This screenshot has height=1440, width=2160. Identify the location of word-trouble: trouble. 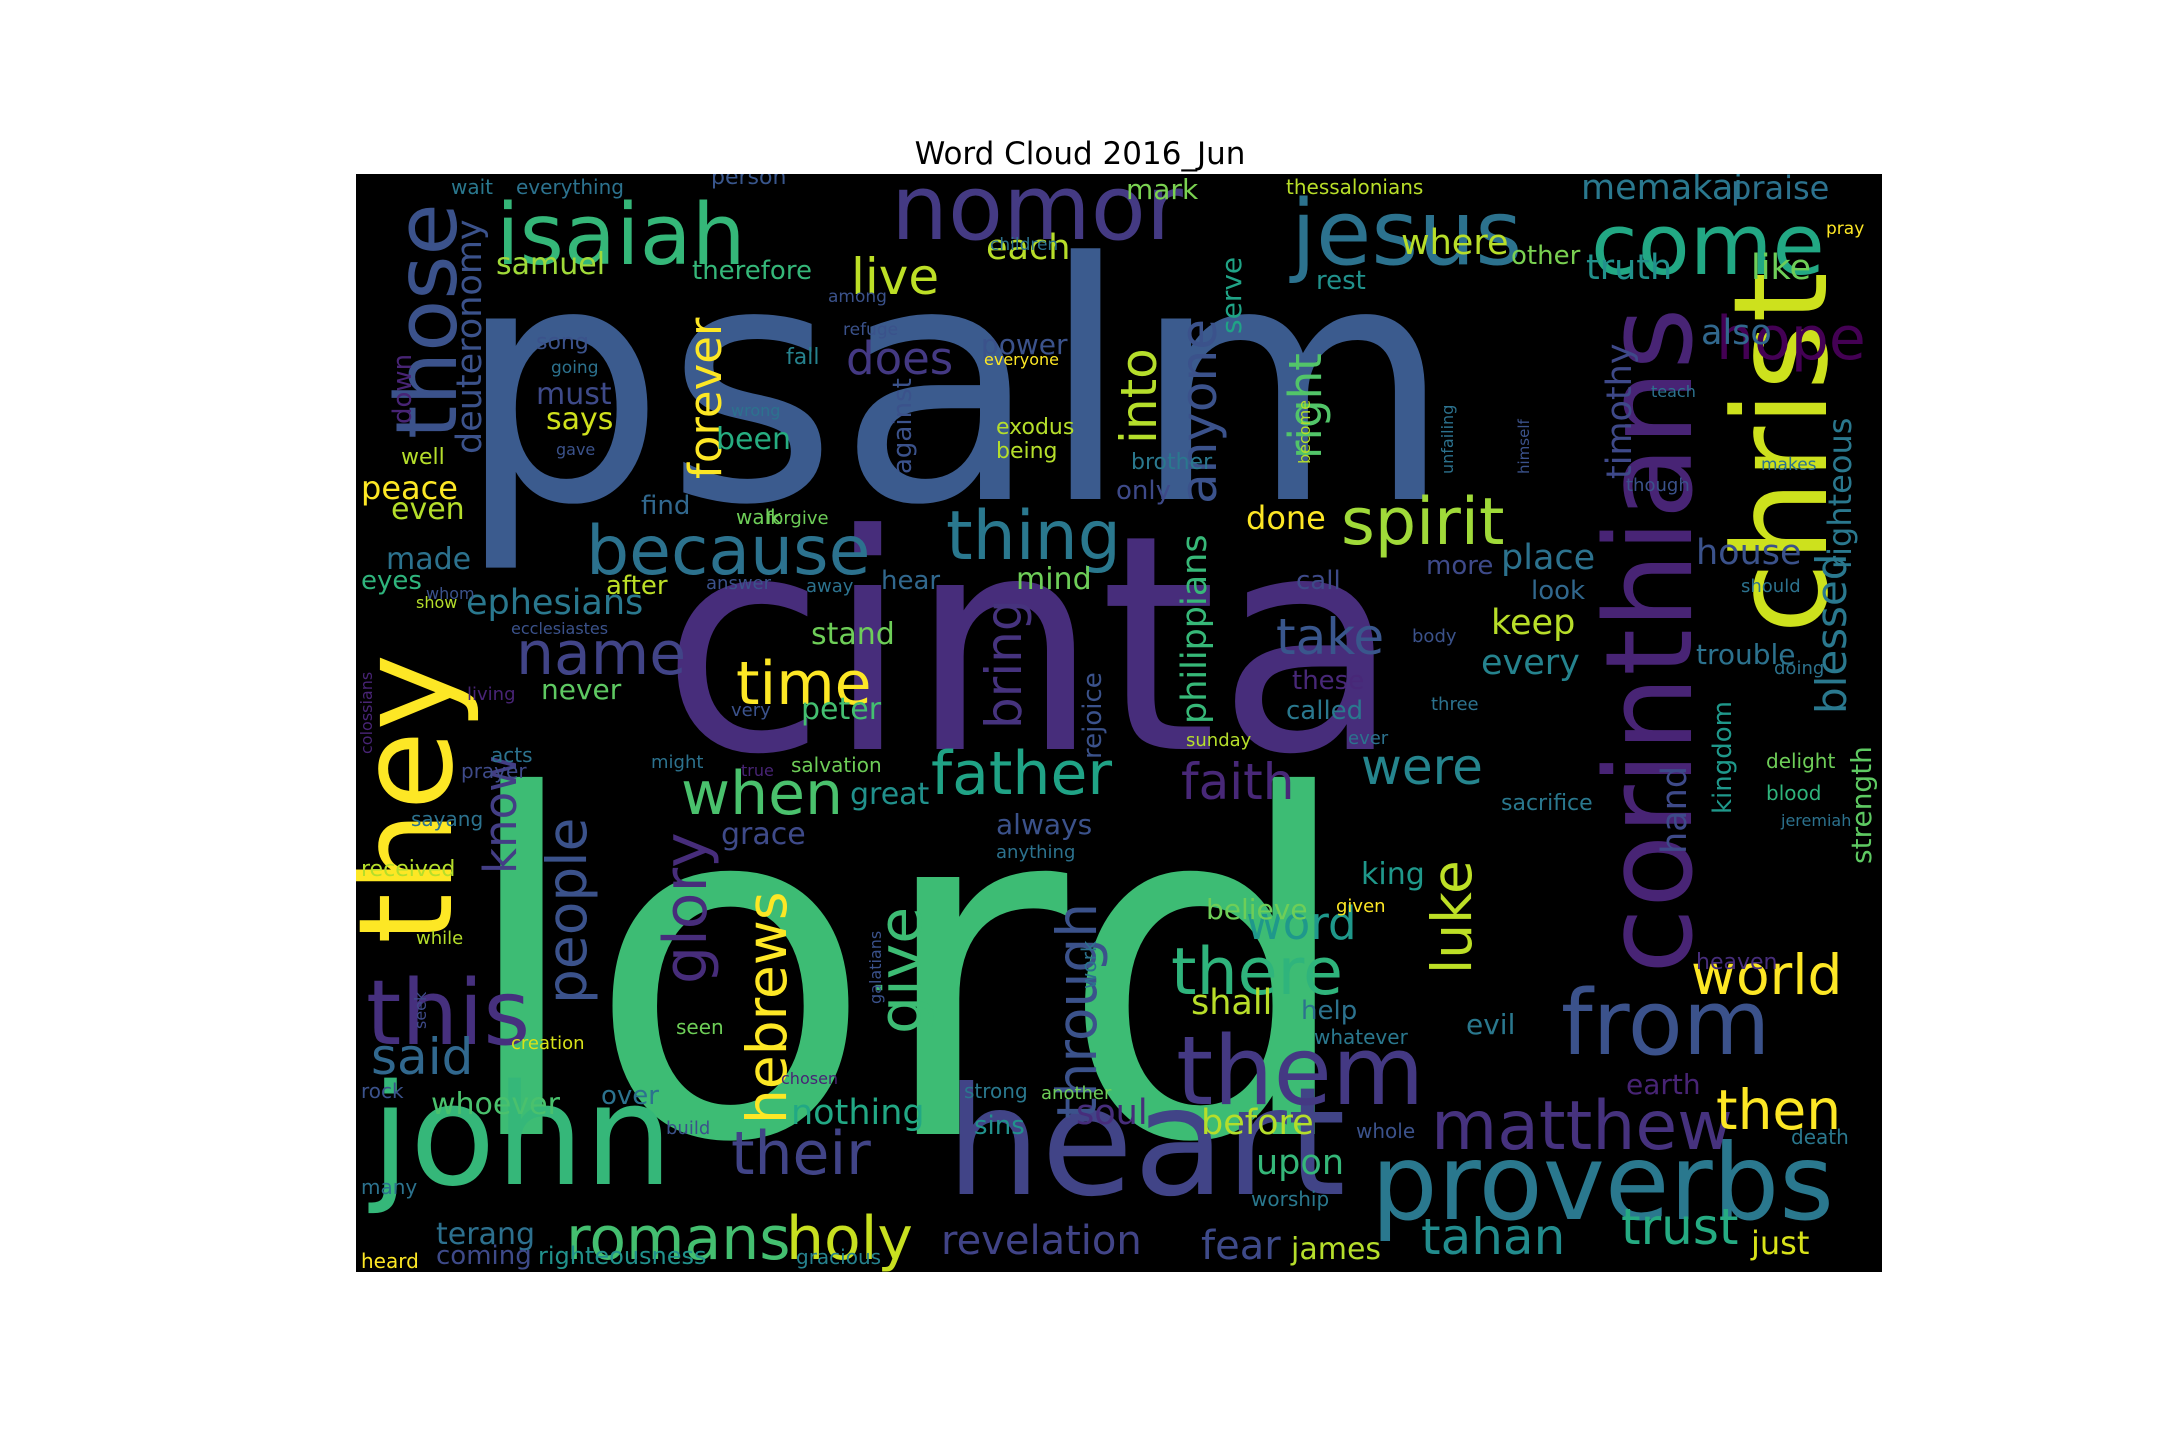
(1746, 654).